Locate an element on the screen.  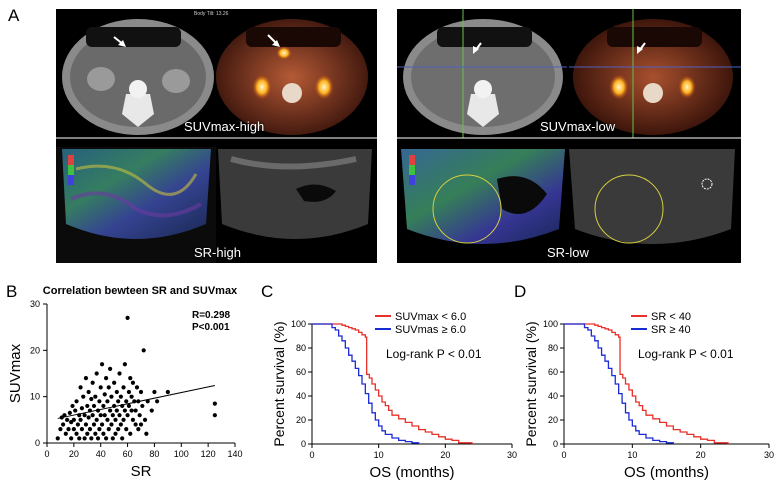
ct-overlay-text: Body Tilt: 13.26 is located at coordinates (211, 14).